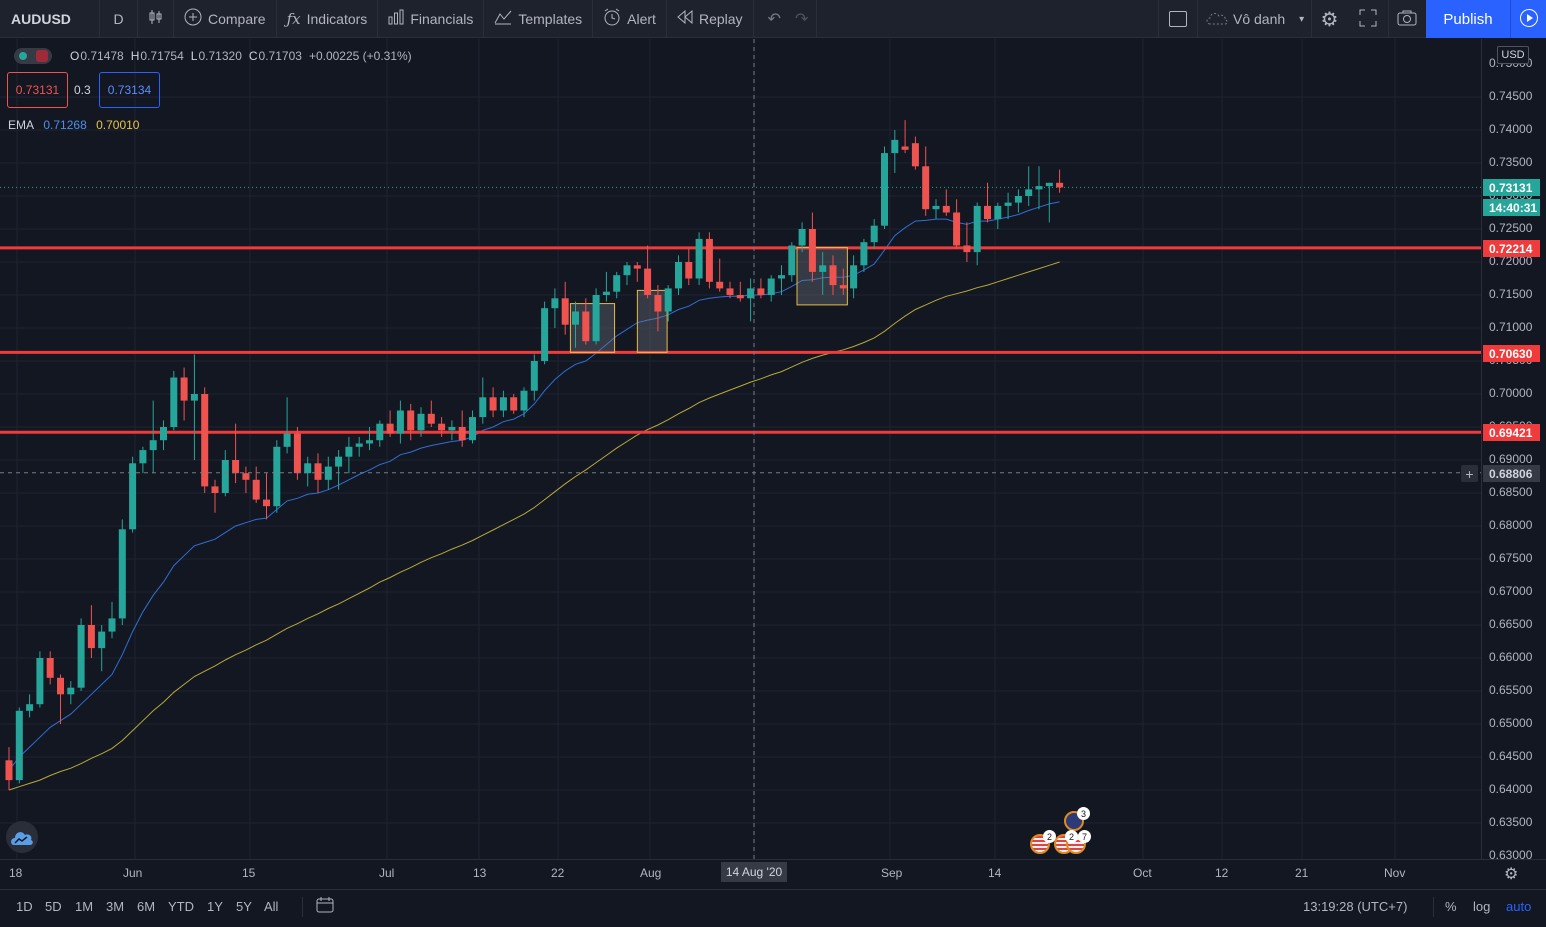  I want to click on range-button-6m: 6M, so click(146, 906).